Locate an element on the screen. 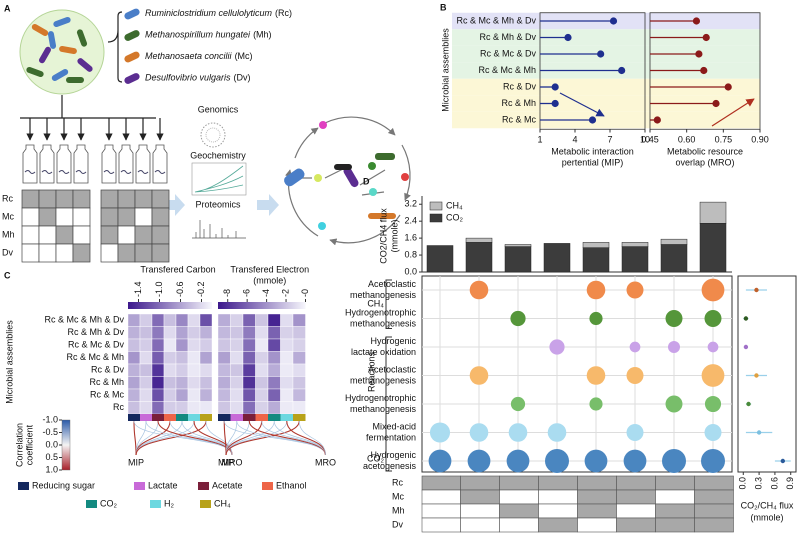  errorbar-frame is located at coordinates (767, 374).